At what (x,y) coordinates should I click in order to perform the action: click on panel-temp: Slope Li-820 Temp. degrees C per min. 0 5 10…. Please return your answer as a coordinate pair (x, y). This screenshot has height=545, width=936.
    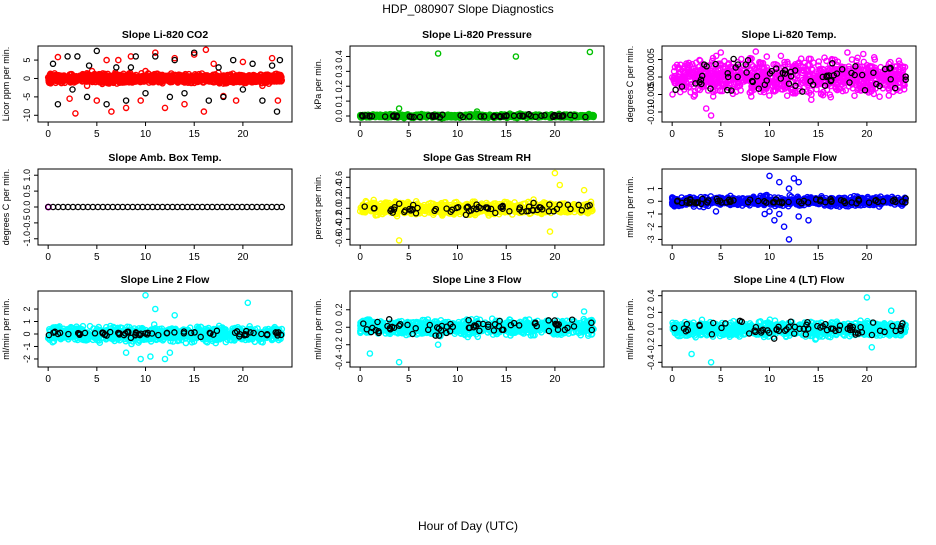
    Looking at the image, I should click on (770, 84).